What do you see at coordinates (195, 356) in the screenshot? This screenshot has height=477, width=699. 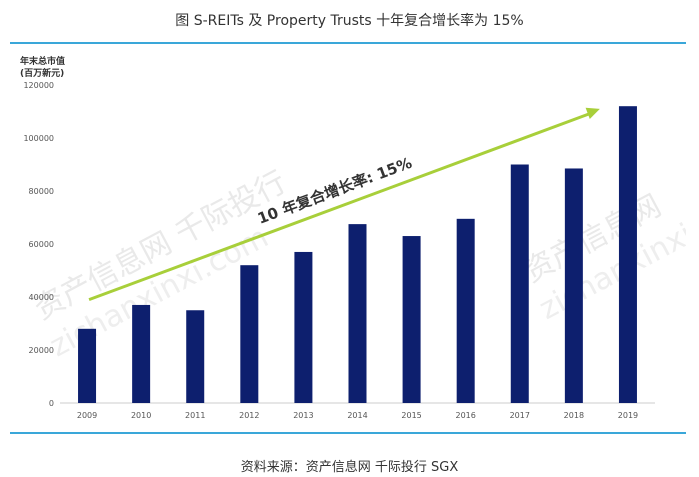 I see `bar-2011` at bounding box center [195, 356].